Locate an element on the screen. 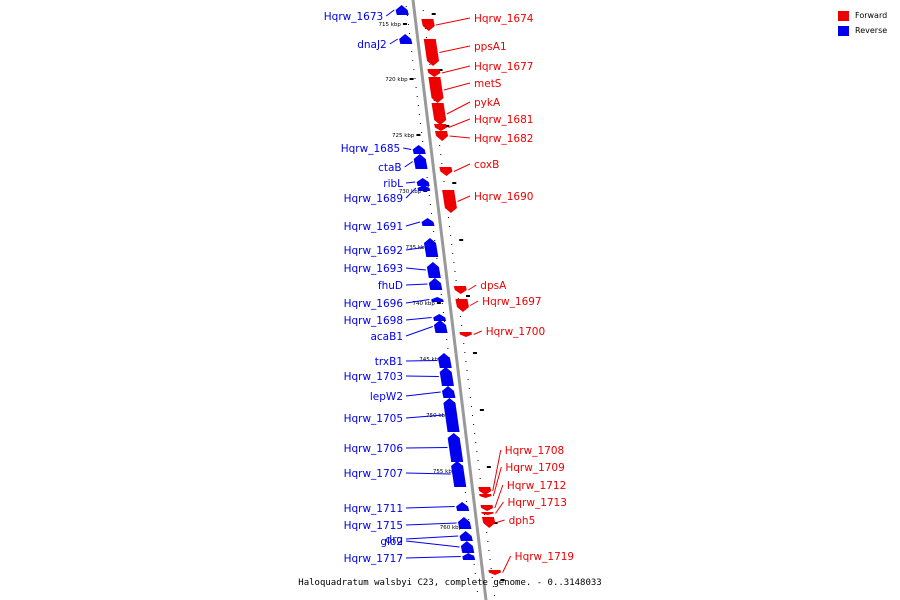 This screenshot has width=900, height=600. gene-lepW2-arrow is located at coordinates (448, 392).